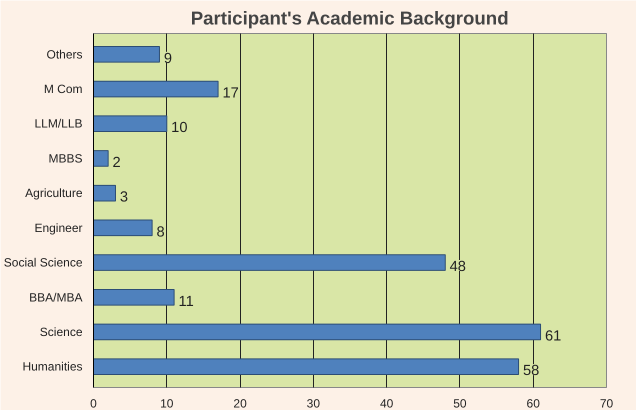  Describe the element at coordinates (387, 403) in the screenshot. I see `x-tick-label: 40` at that location.